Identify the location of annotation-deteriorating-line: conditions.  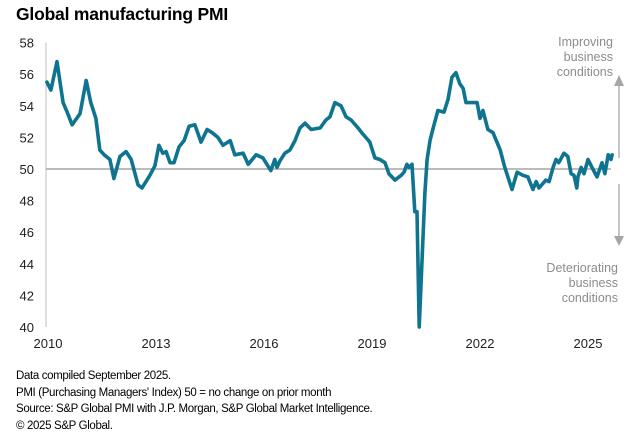
(590, 298).